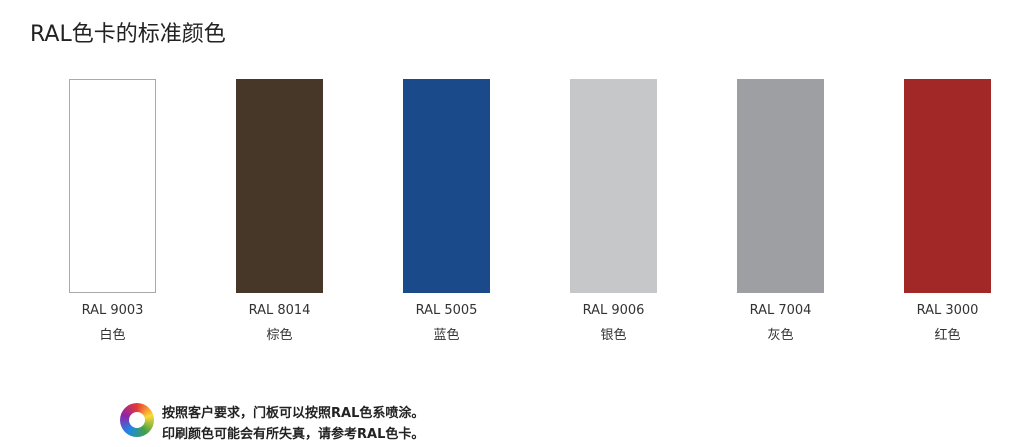 This screenshot has height=447, width=1021. Describe the element at coordinates (446, 335) in the screenshot. I see `color-name: 蓝色` at that location.